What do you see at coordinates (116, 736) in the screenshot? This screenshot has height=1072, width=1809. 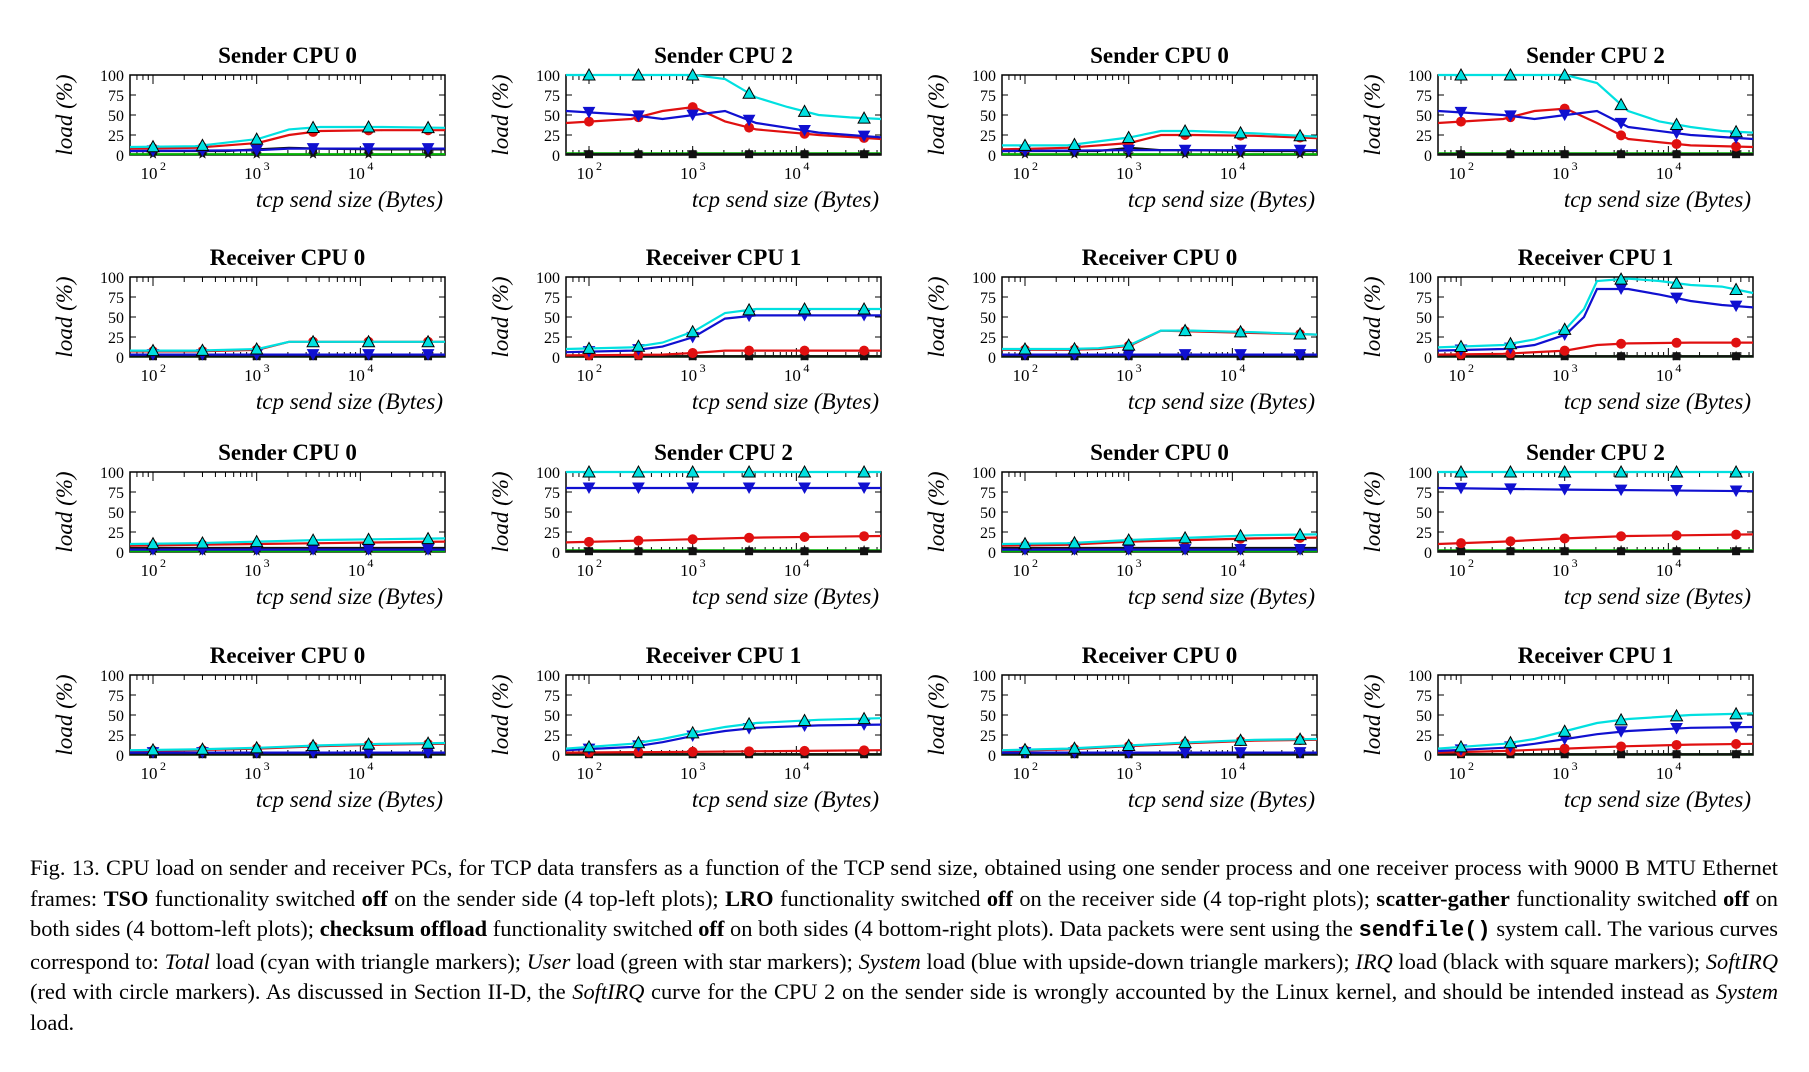 I see `y-tick-label: 25` at bounding box center [116, 736].